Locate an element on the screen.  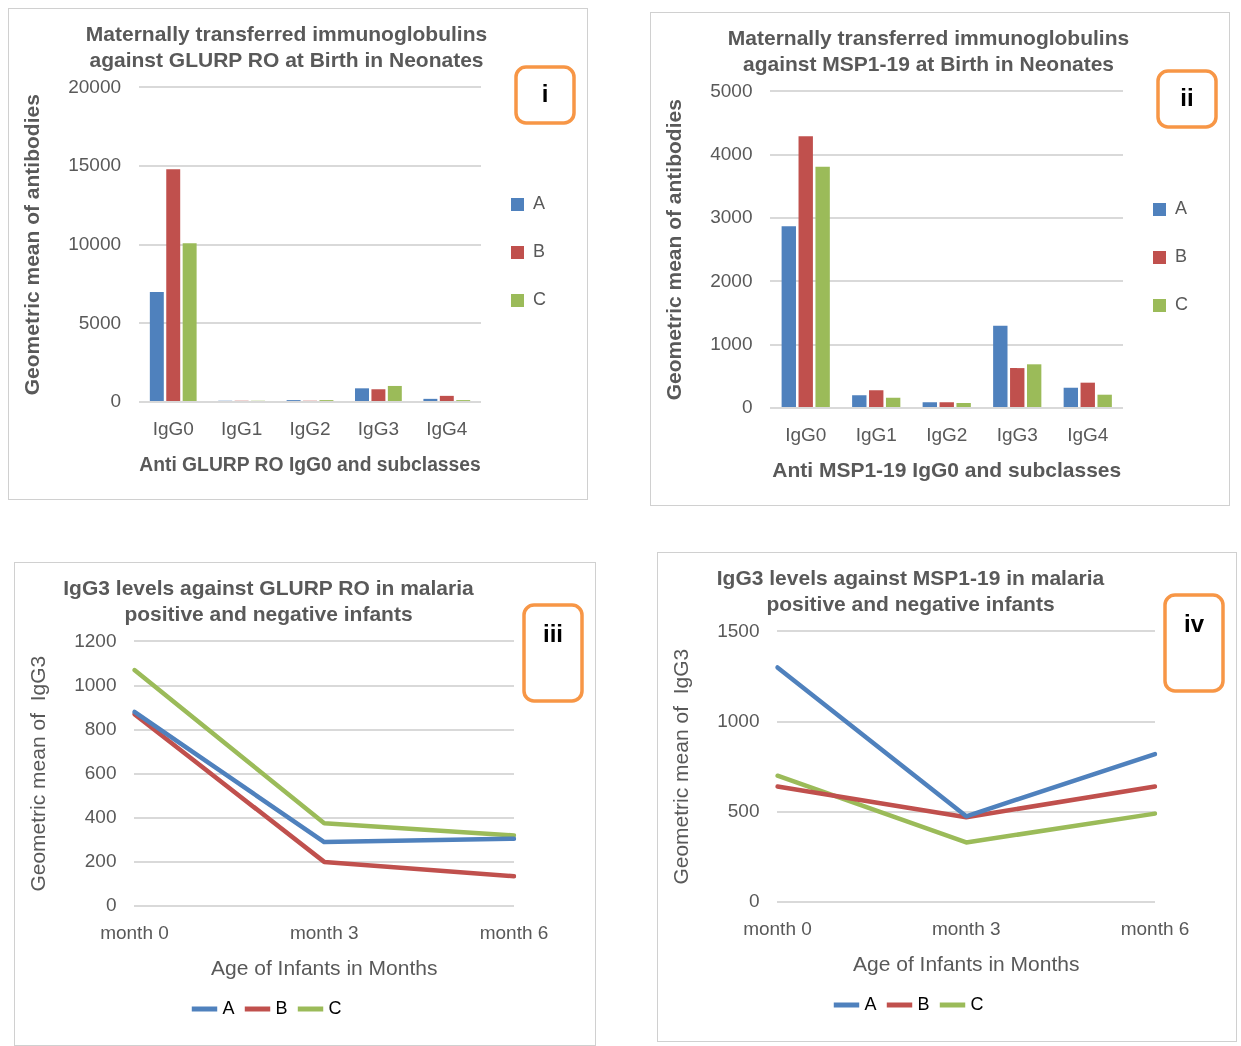
text: iii is located at coordinates (553, 633).